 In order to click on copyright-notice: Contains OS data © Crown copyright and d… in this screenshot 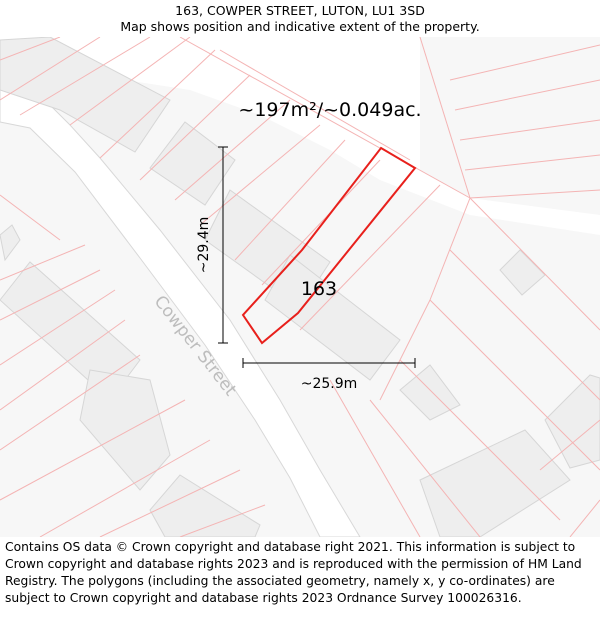, I will do `click(293, 572)`.